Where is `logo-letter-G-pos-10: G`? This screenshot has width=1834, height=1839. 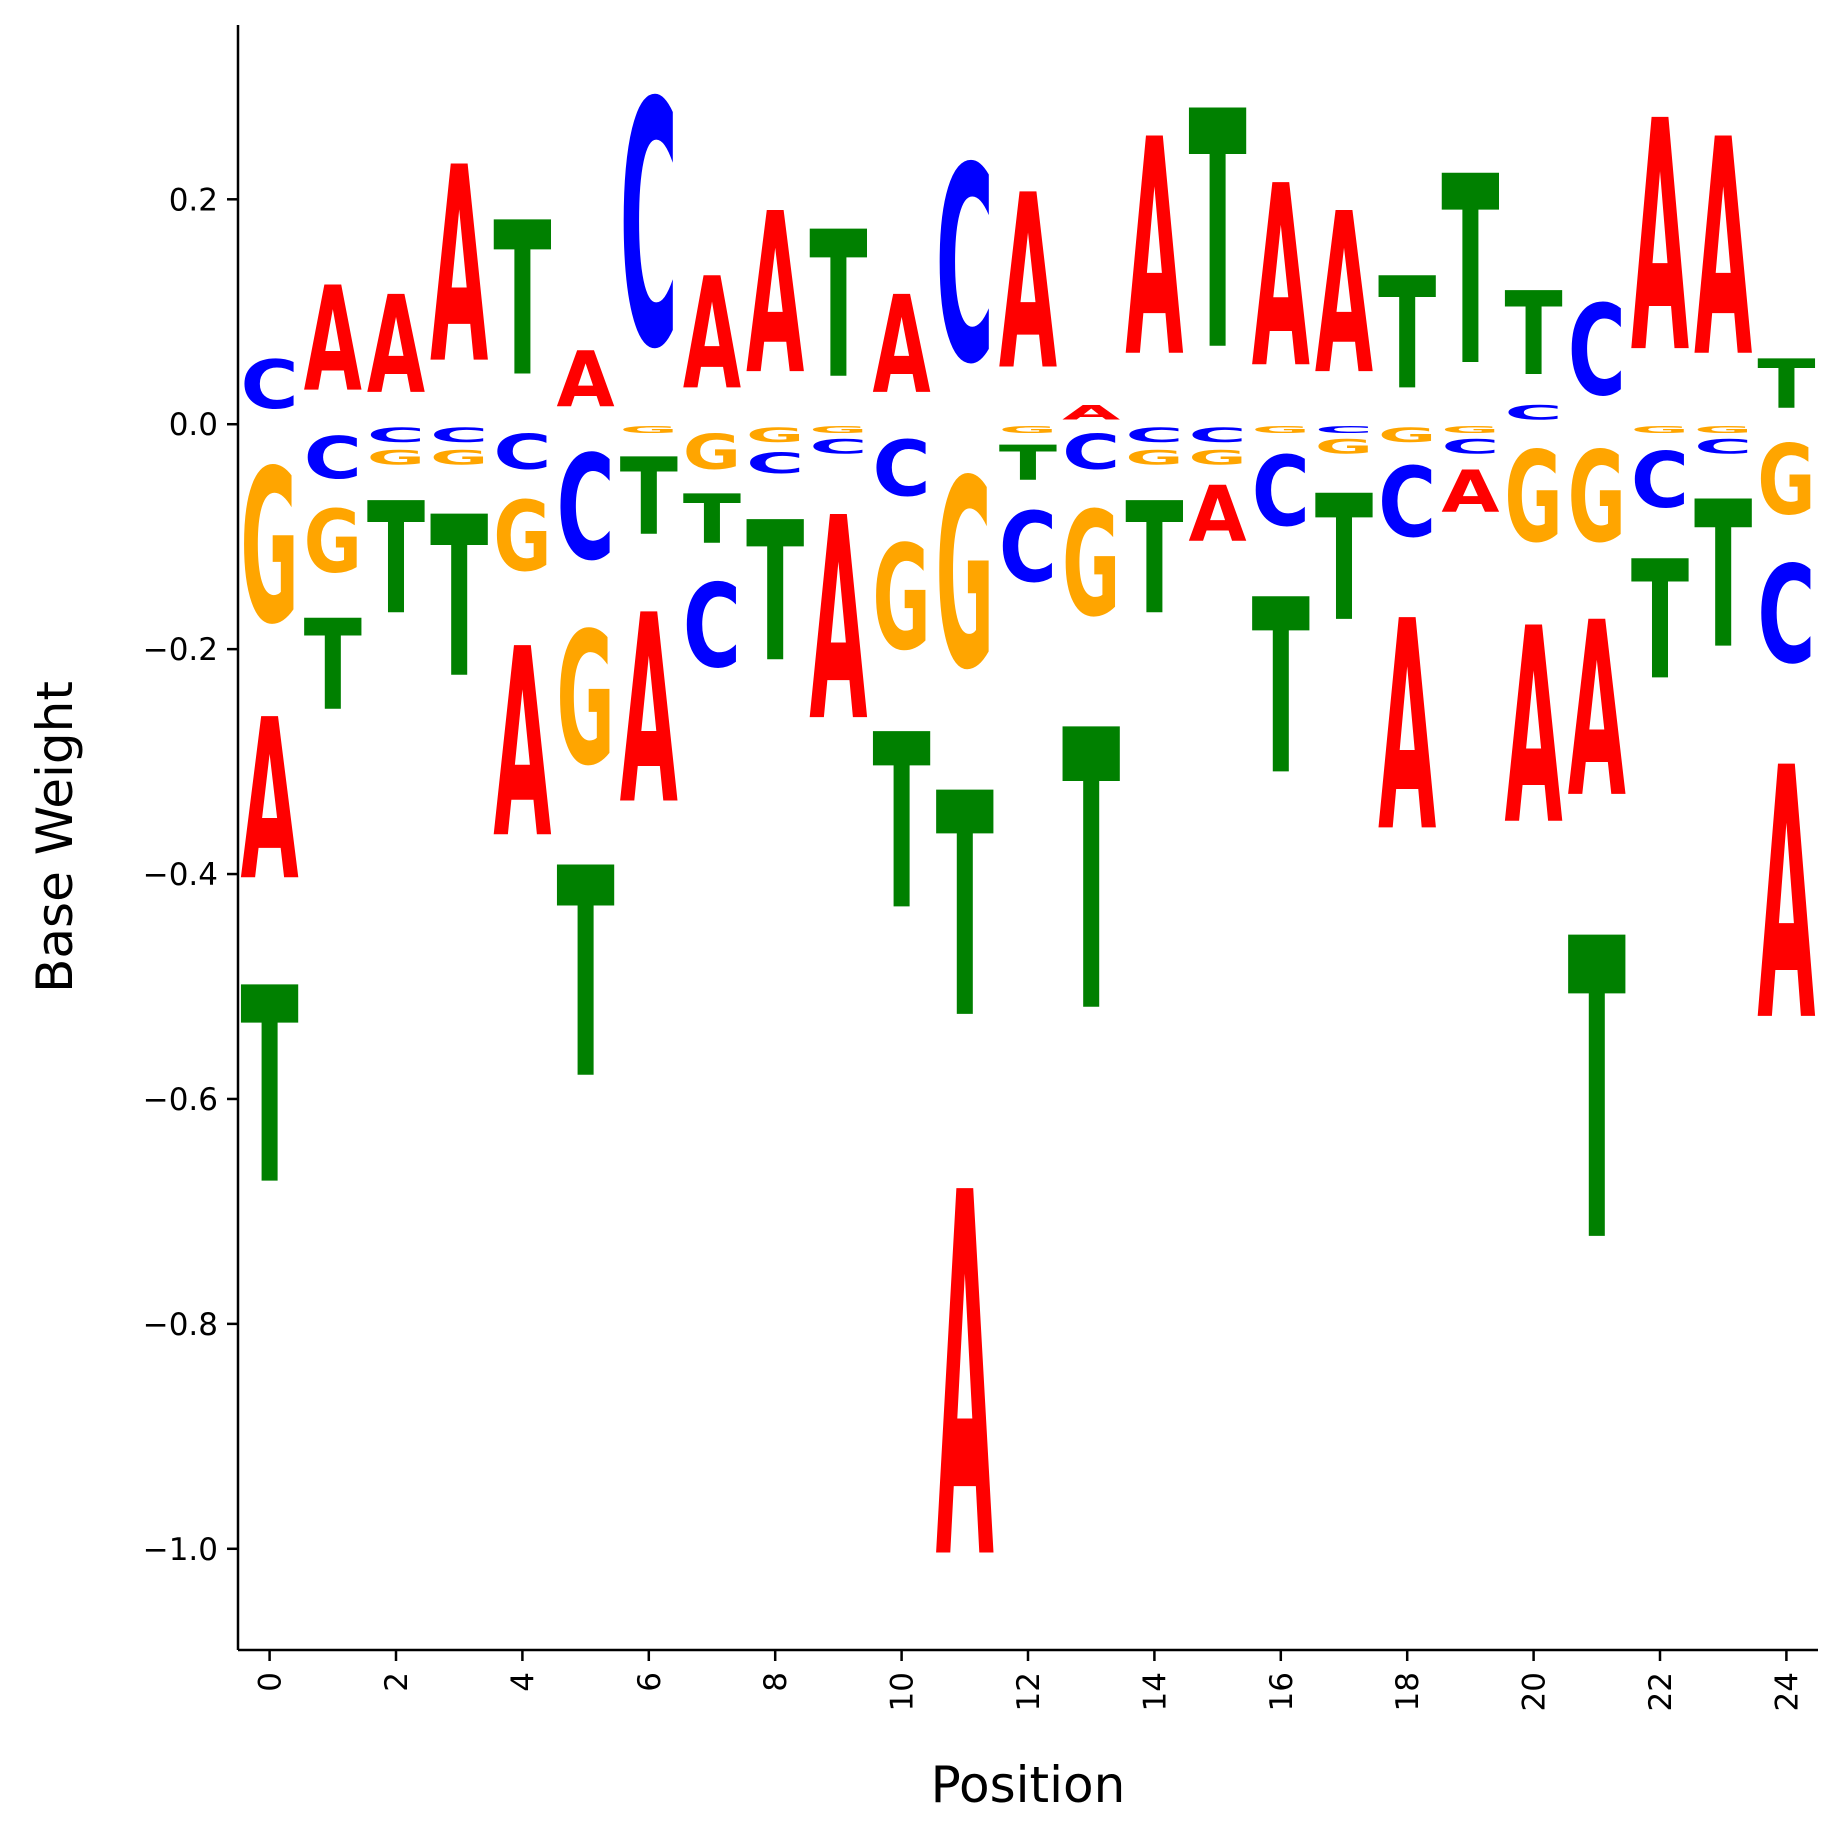 logo-letter-G-pos-10: G is located at coordinates (902, 599).